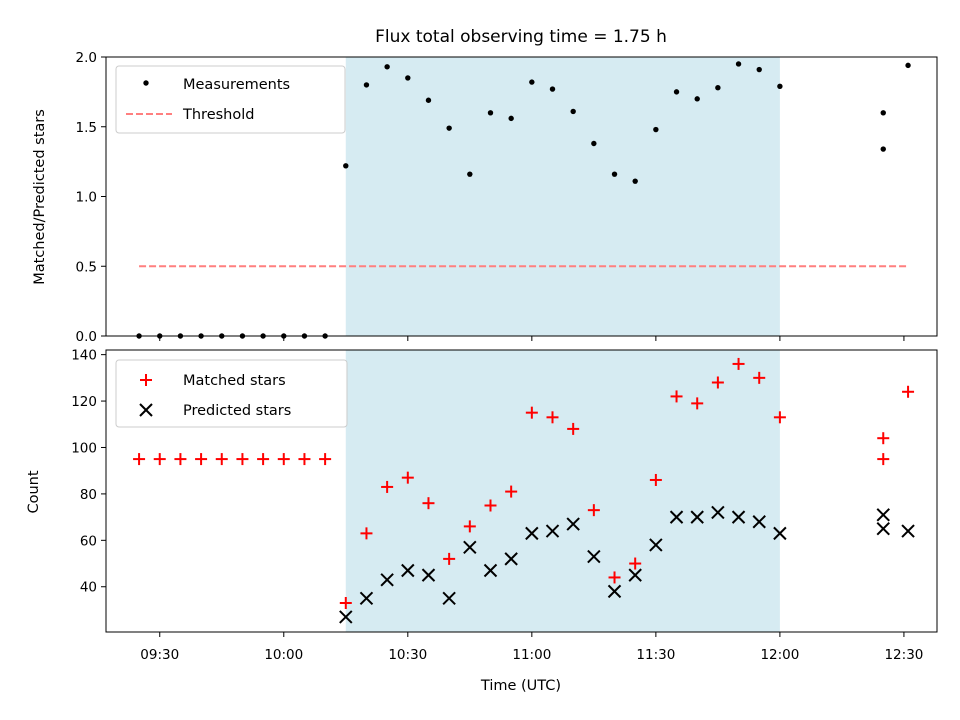 The height and width of the screenshot is (720, 960). I want to click on bottom-y-tick-label: 60, so click(88, 541).